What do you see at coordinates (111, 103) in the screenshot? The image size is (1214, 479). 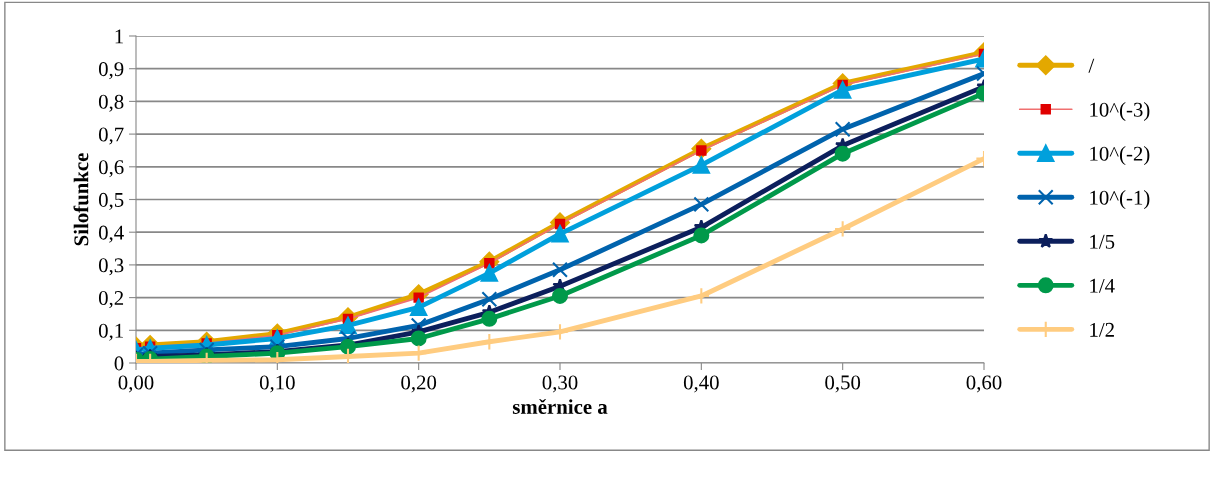 I see `y-tick-label: 0,8` at bounding box center [111, 103].